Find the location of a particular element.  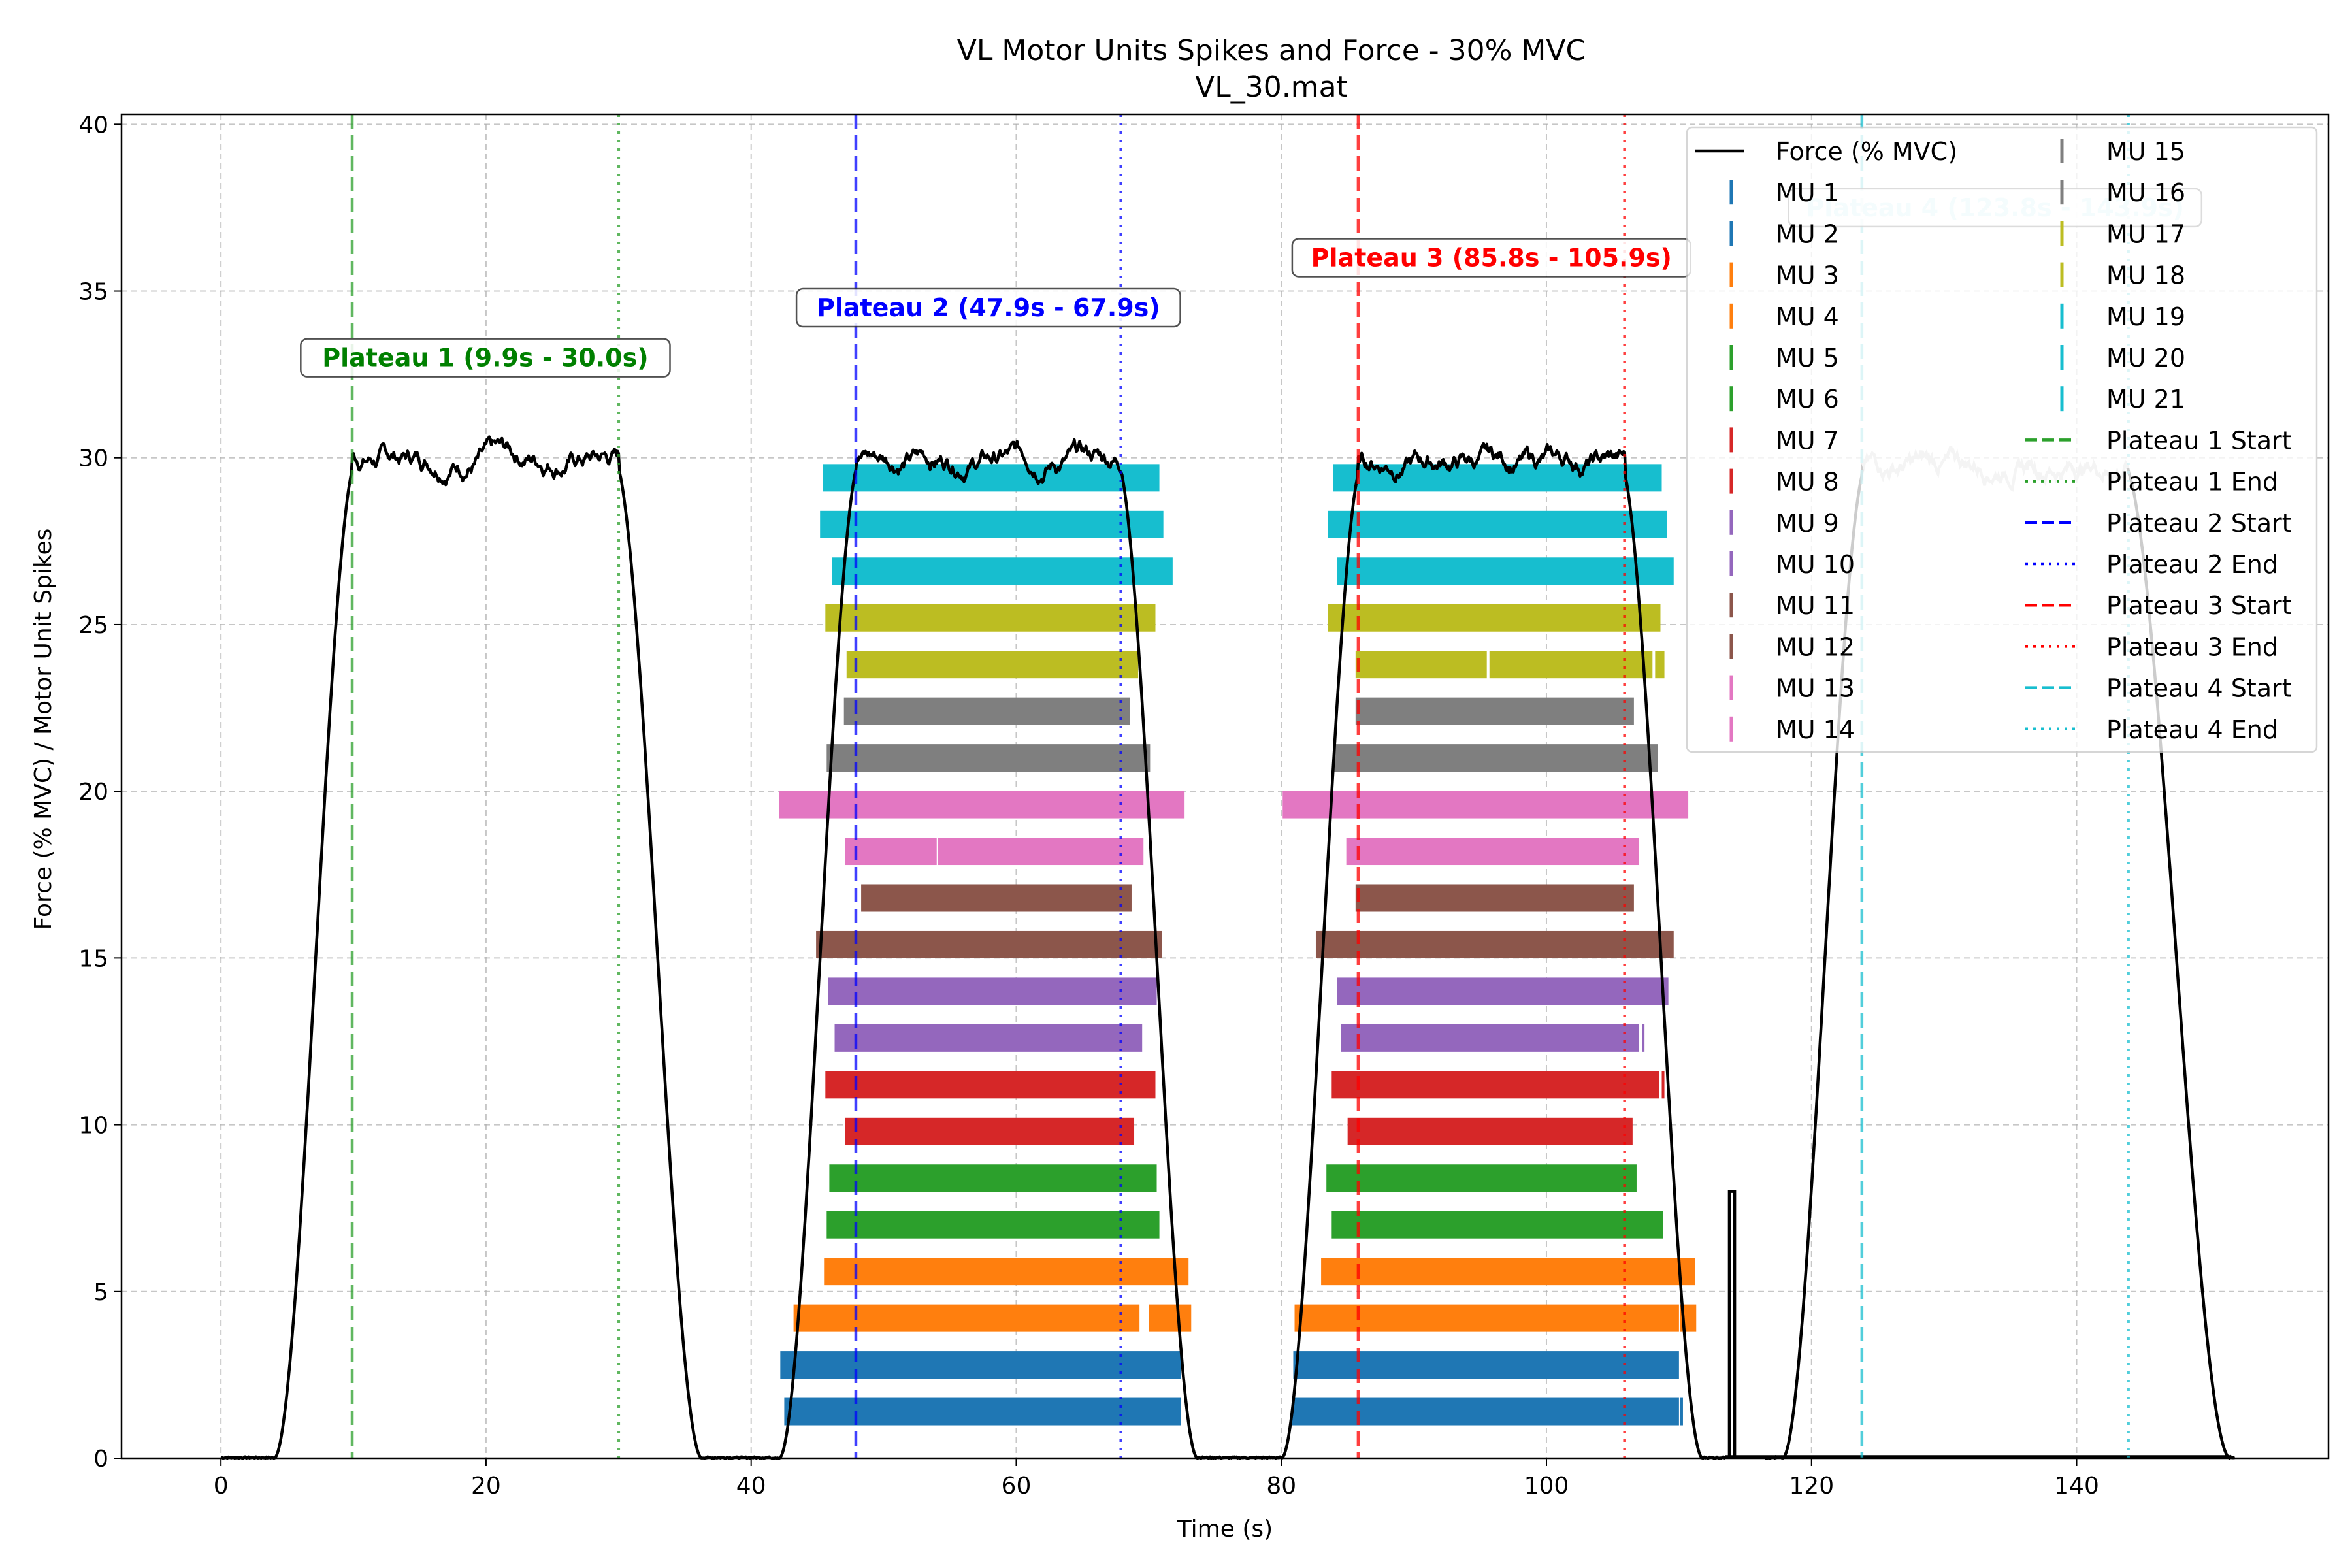

y-tick-label: 5 is located at coordinates (100, 1292).